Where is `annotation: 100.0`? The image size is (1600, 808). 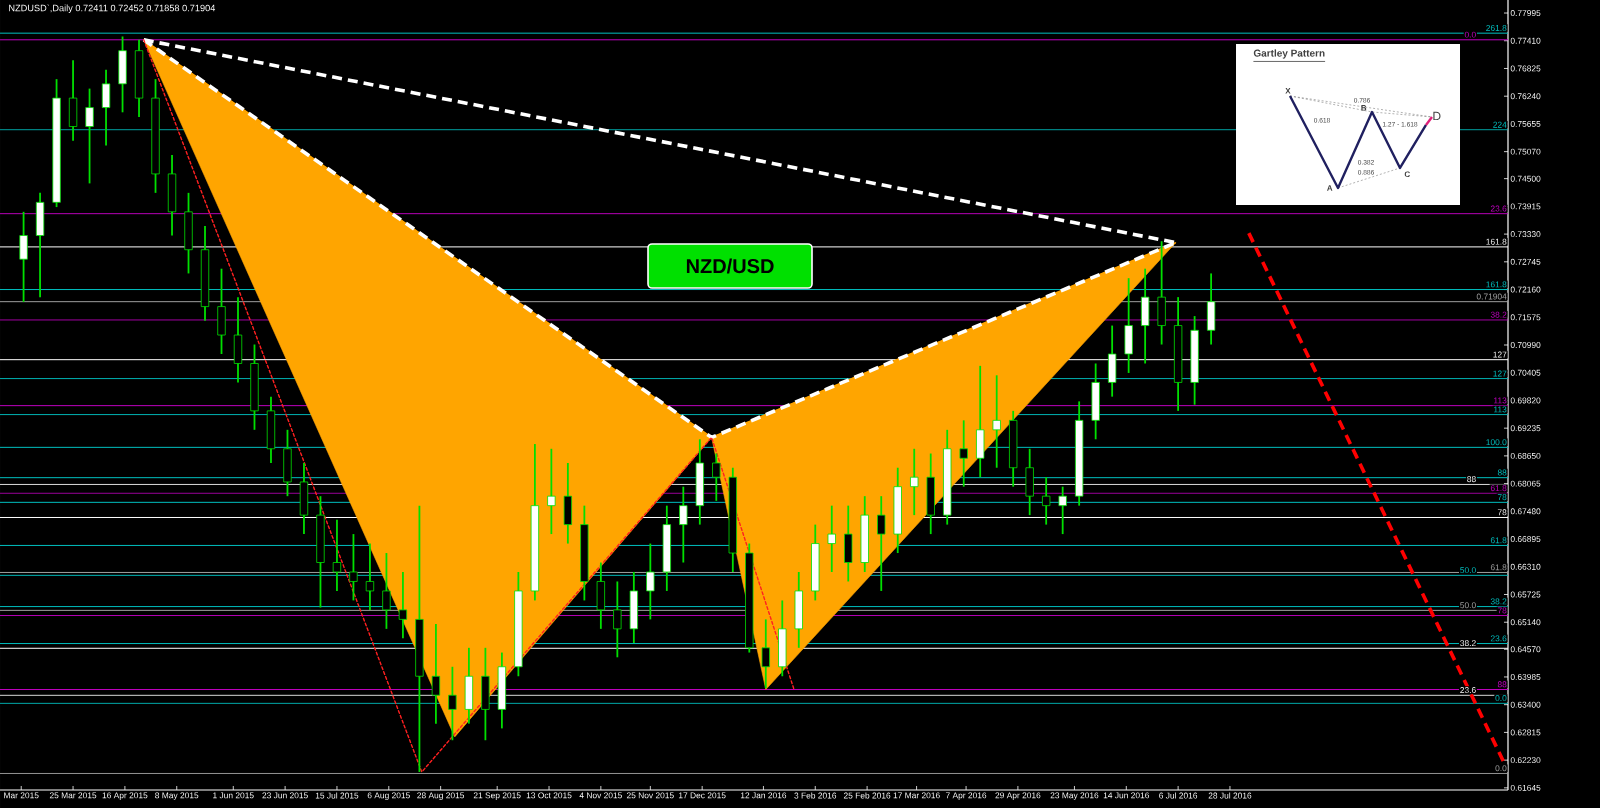
annotation: 100.0 is located at coordinates (1496, 442).